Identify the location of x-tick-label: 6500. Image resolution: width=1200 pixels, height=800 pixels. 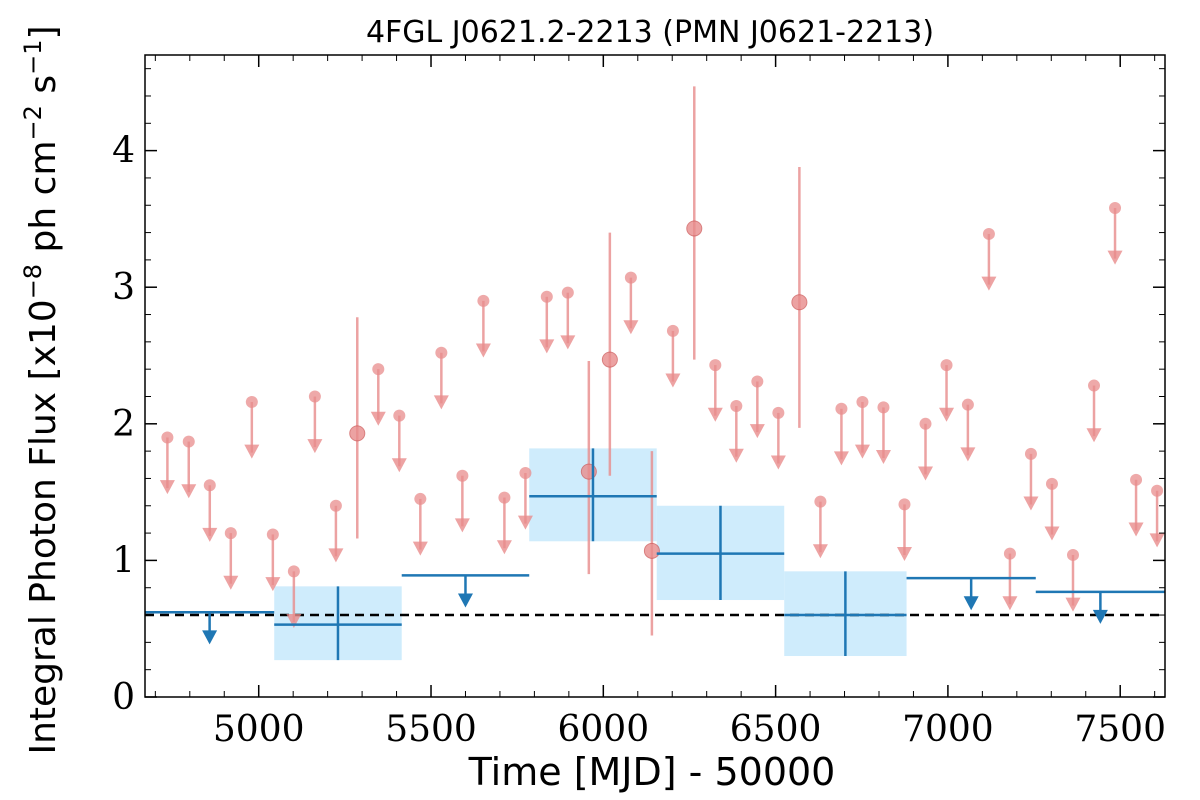
(776, 729).